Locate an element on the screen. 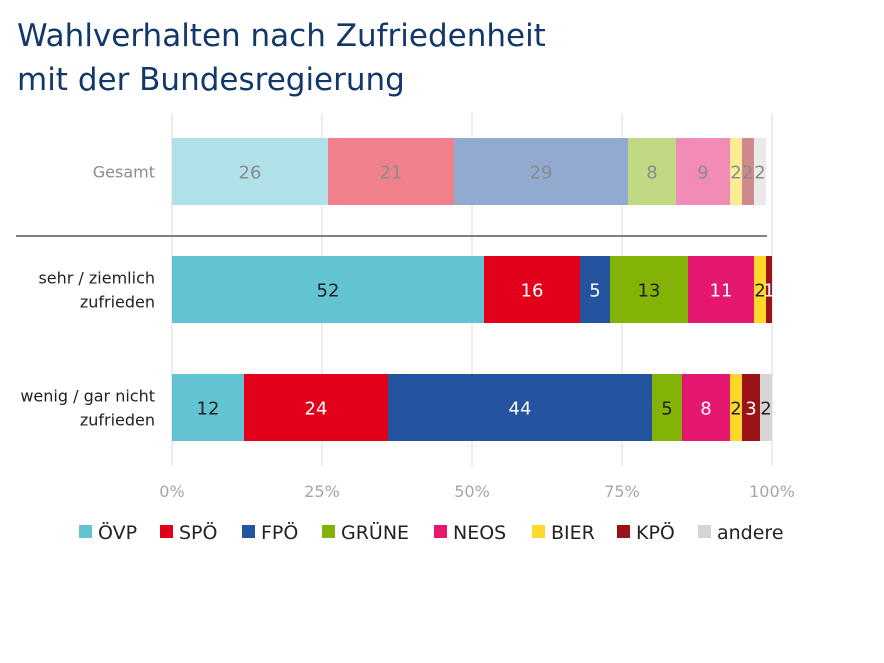  data-label: 1 is located at coordinates (768, 291).